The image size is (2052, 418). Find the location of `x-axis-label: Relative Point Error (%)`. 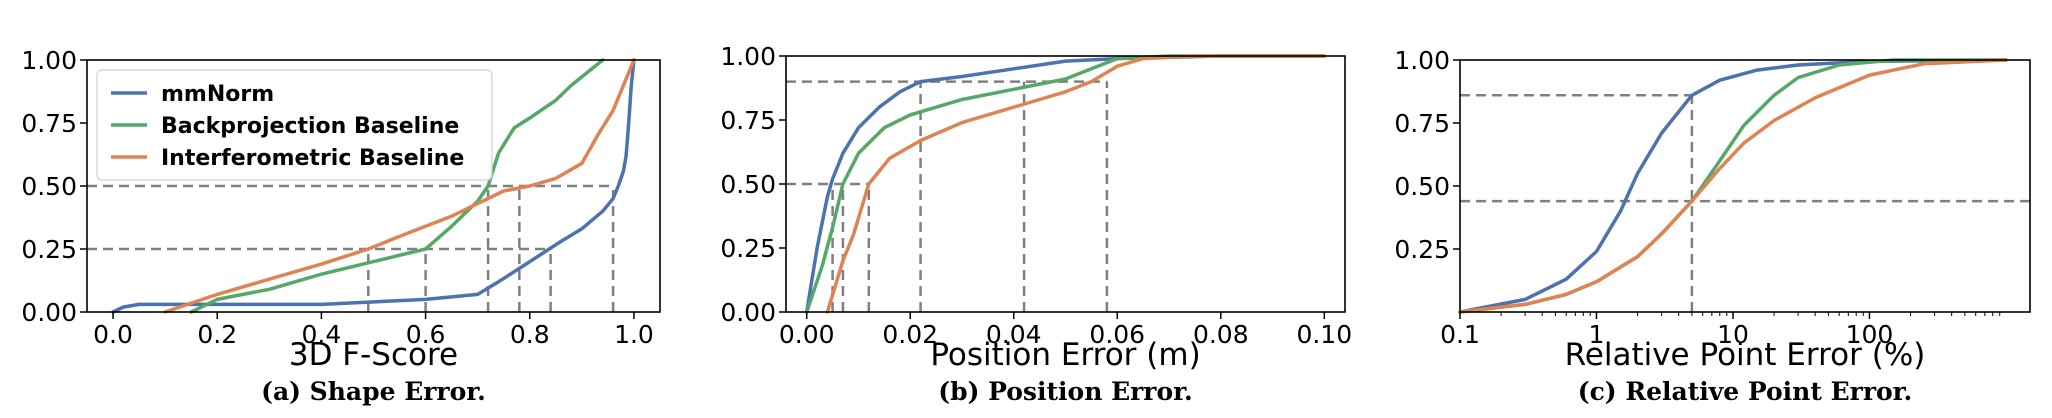

x-axis-label: Relative Point Error (%) is located at coordinates (1745, 355).